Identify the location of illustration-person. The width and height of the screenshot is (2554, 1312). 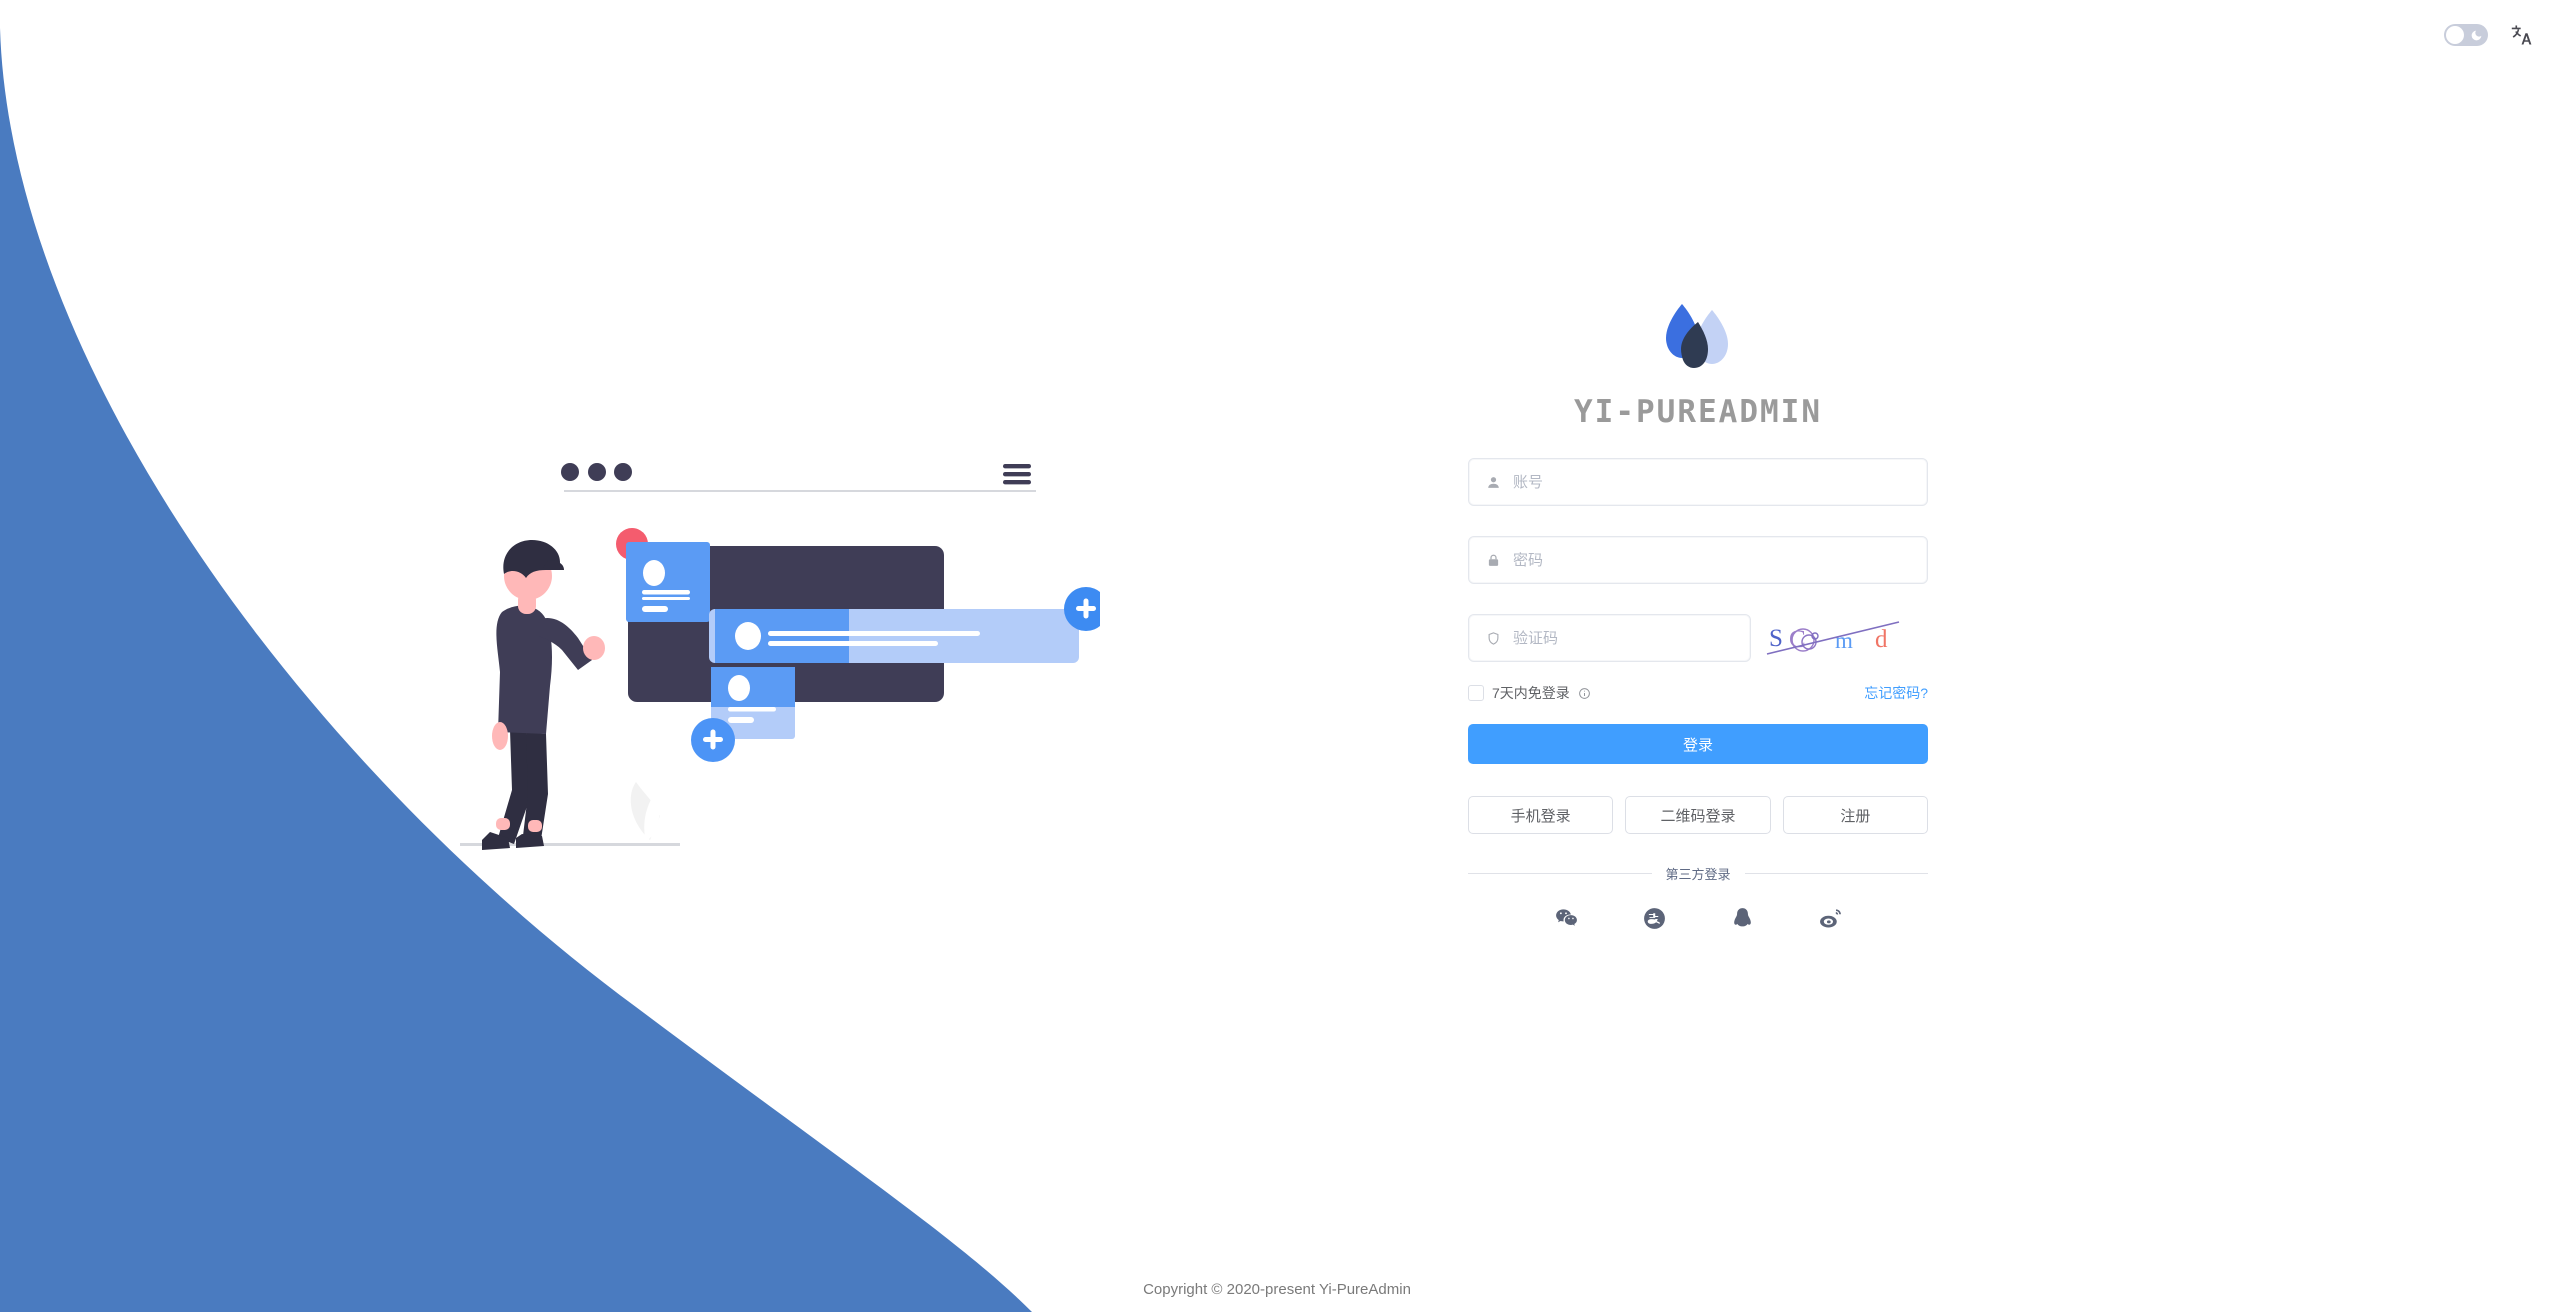
(543, 695).